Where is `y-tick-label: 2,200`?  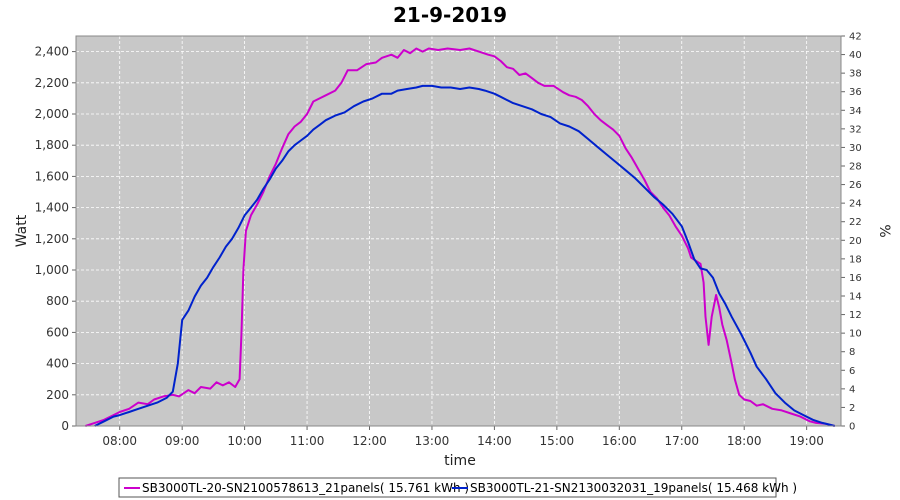
y-tick-label: 2,200 is located at coordinates (52, 83).